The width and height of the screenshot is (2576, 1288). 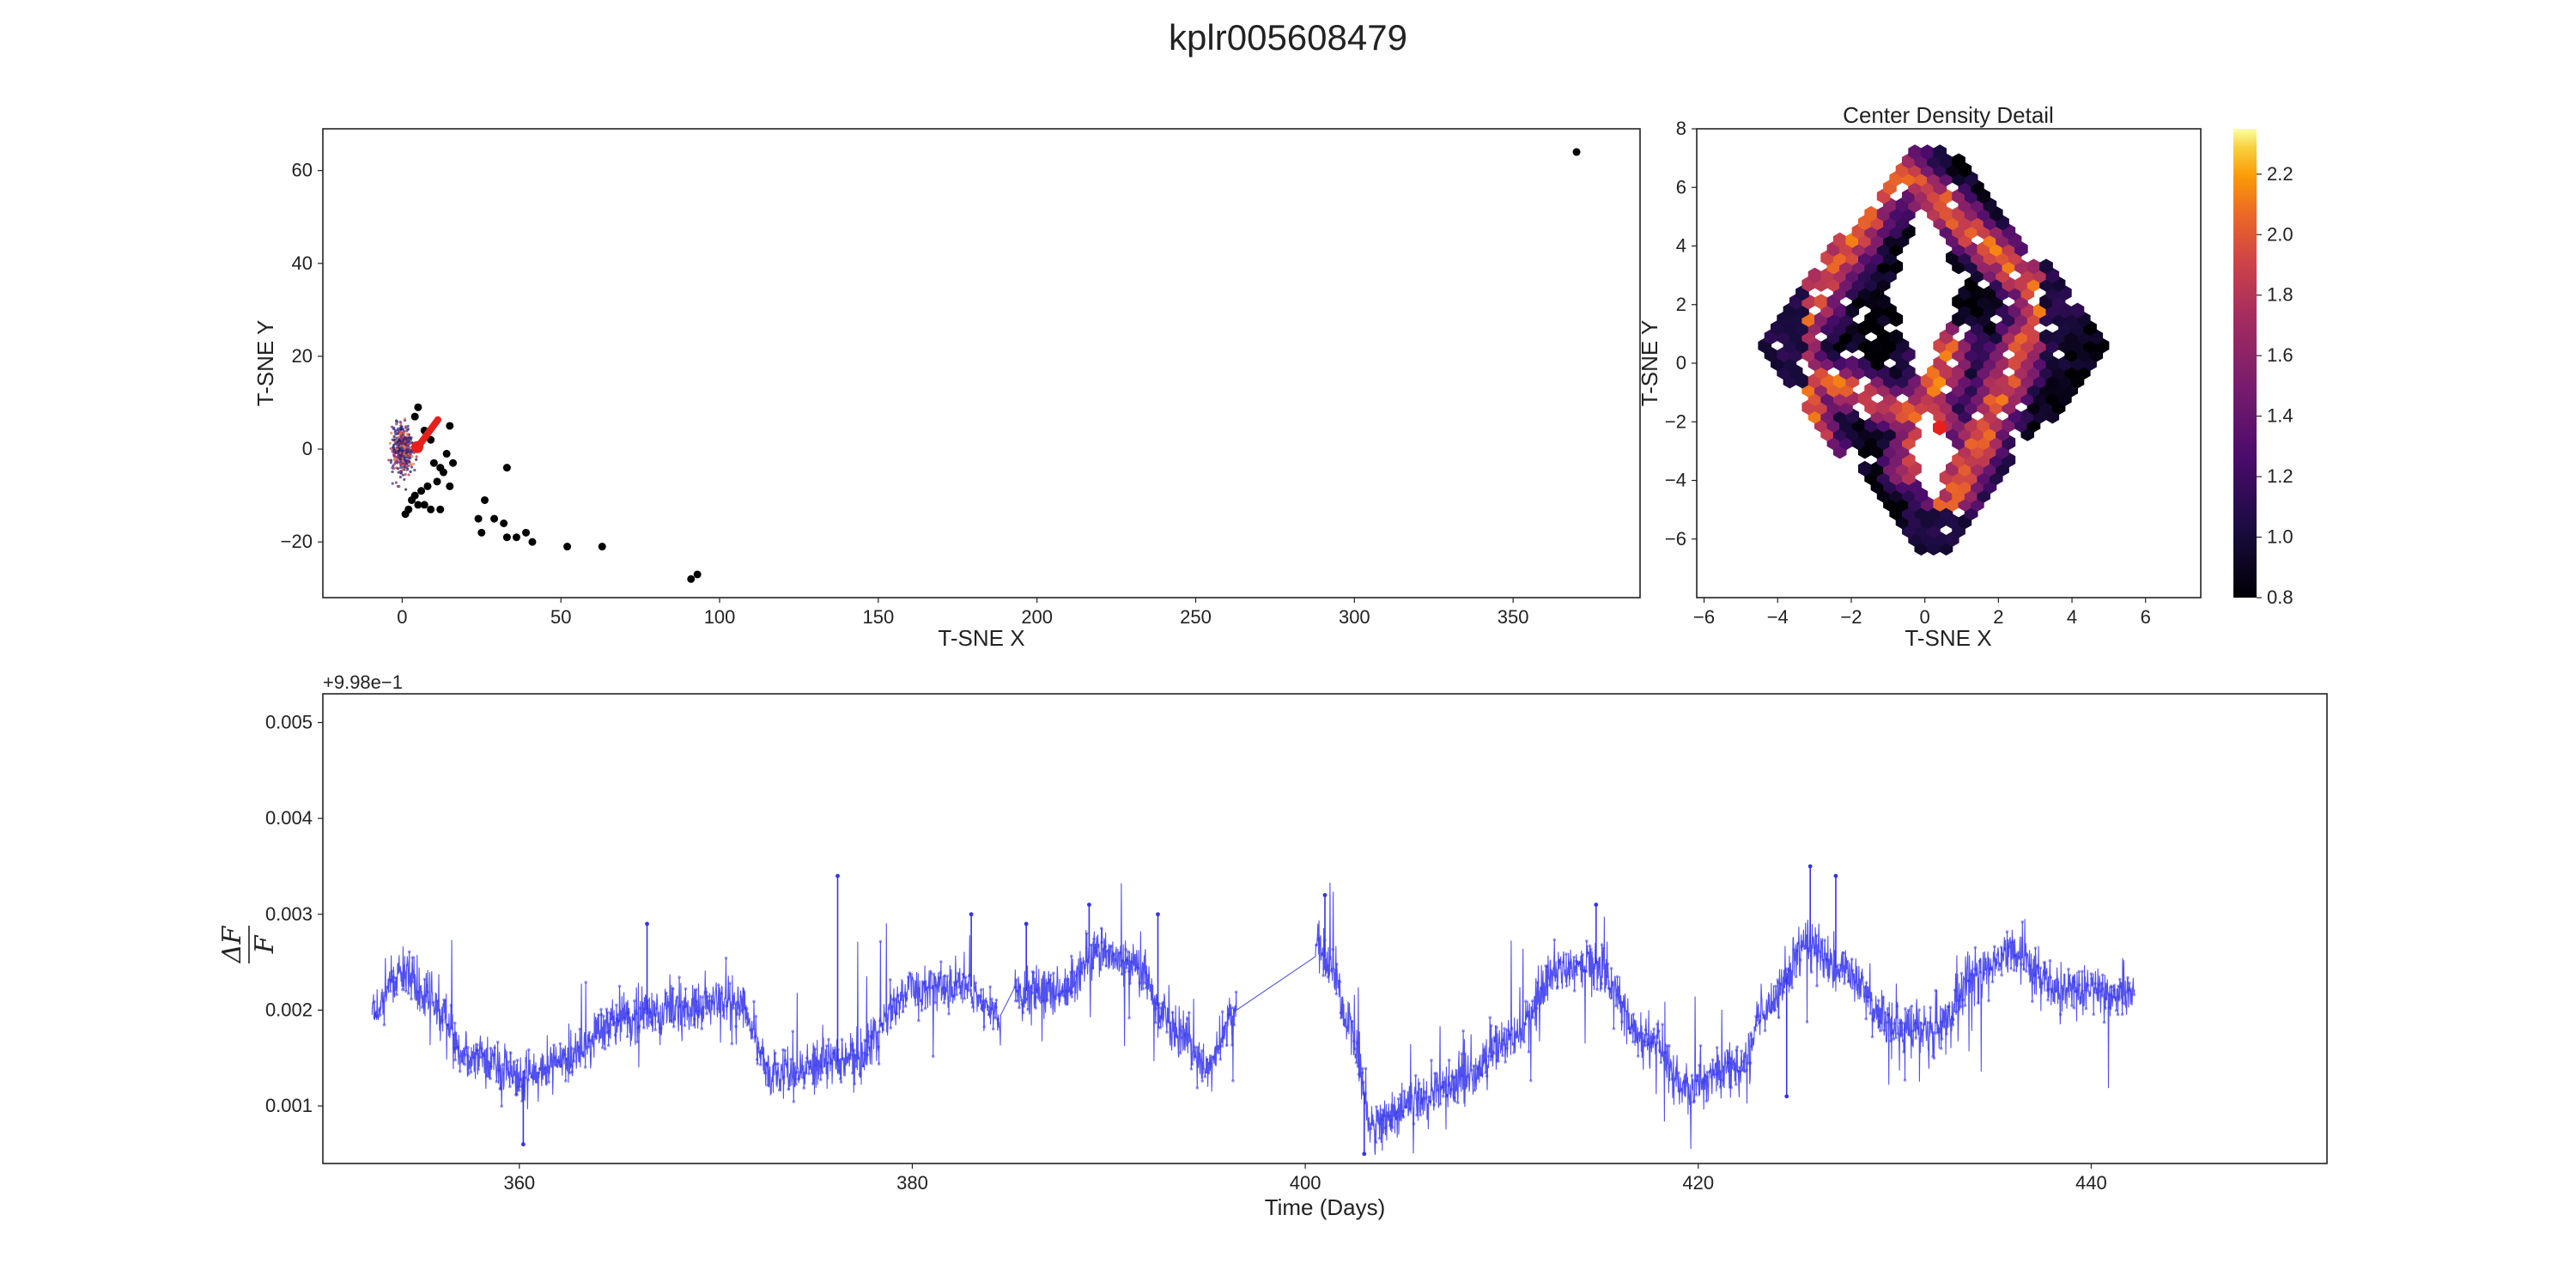 What do you see at coordinates (561, 617) in the screenshot?
I see `tsne-overview-x-tick-label: 50` at bounding box center [561, 617].